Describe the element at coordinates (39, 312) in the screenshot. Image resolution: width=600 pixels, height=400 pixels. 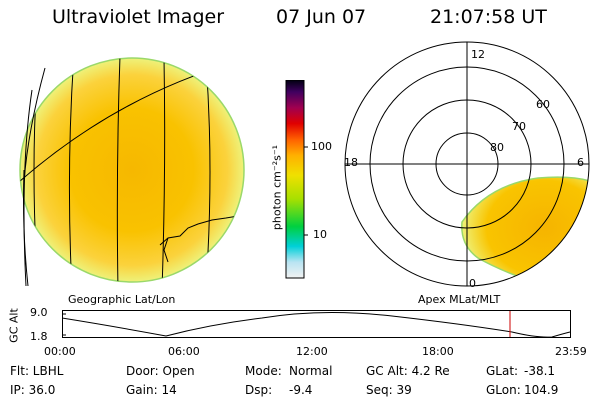
I see `altitude-ytick-9: 9.0` at that location.